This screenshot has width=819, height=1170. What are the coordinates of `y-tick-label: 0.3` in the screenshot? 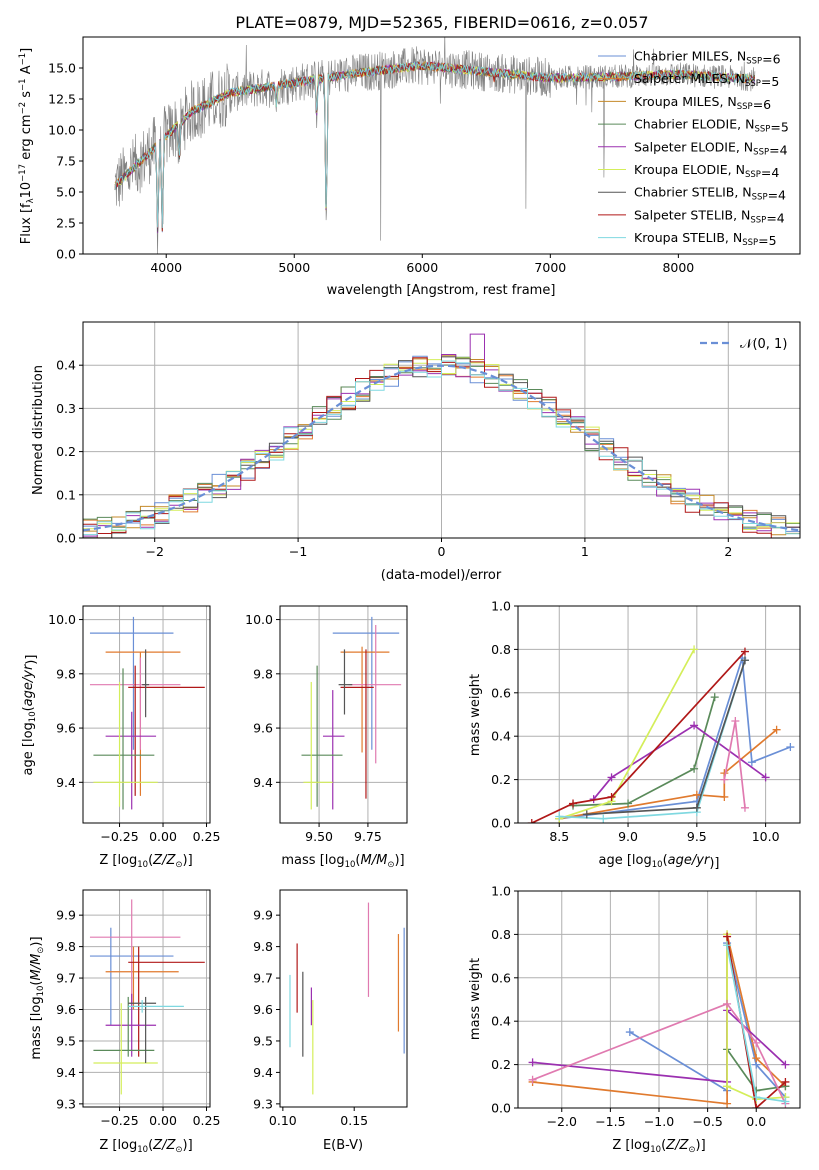 It's located at (66, 408).